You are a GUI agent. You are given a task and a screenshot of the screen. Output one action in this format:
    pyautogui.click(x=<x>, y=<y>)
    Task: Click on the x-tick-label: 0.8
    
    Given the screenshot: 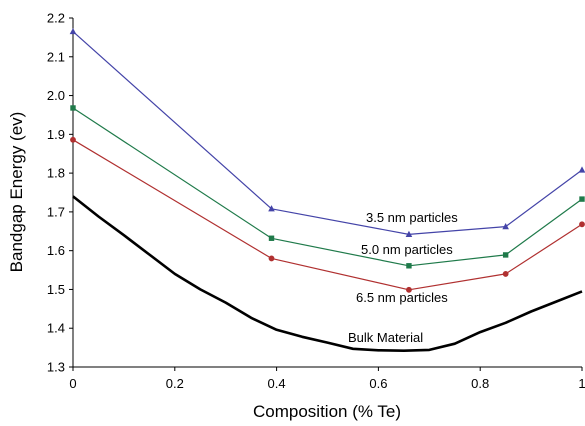 What is the action you would take?
    pyautogui.click(x=480, y=383)
    